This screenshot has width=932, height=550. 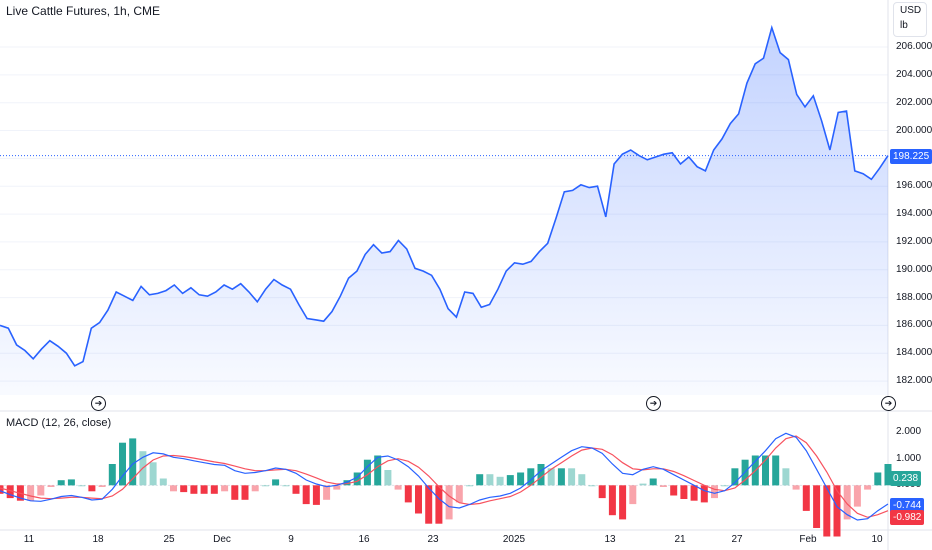 I want to click on price-tick-label: 186.000, so click(x=914, y=325).